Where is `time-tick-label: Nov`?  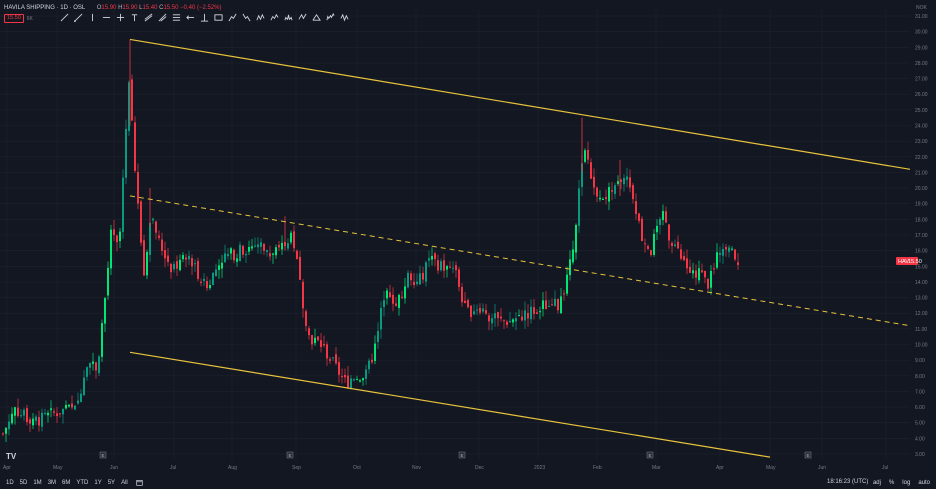 time-tick-label: Nov is located at coordinates (416, 468).